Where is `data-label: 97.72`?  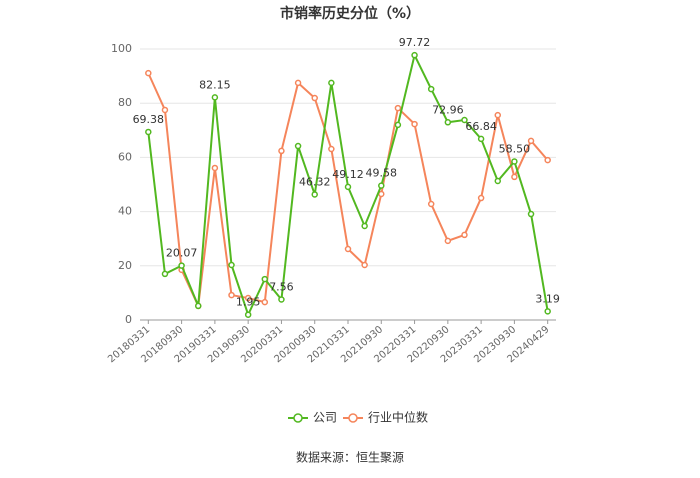 data-label: 97.72 is located at coordinates (415, 42).